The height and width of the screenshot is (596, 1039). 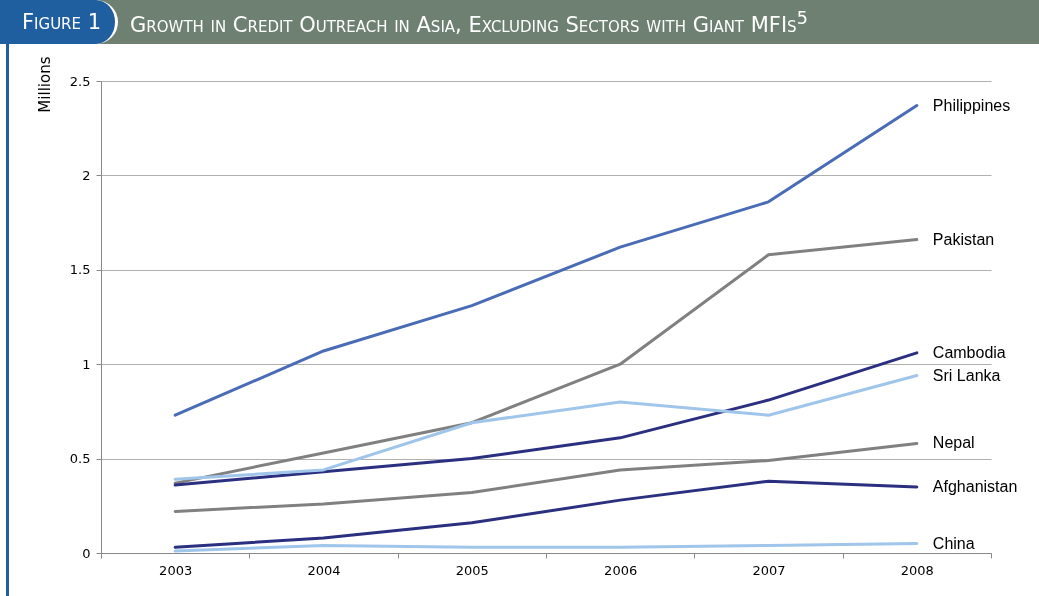 I want to click on x-tick-label: 2003, so click(x=176, y=570).